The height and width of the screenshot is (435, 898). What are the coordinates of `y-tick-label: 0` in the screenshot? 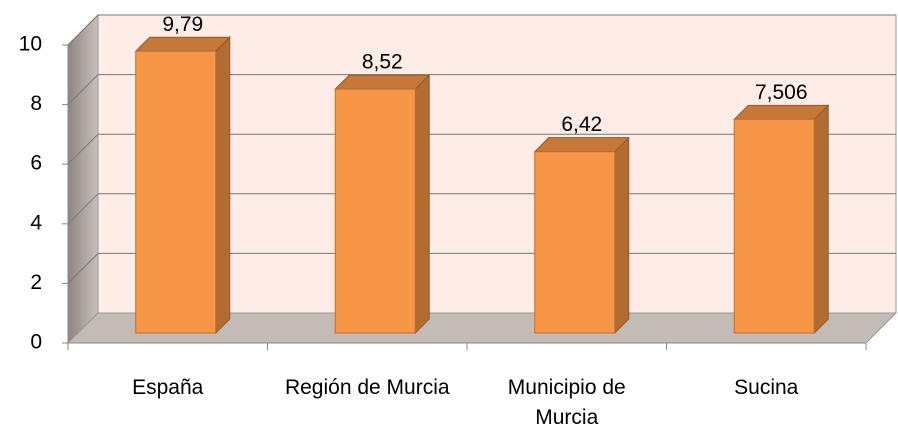 It's located at (36, 342).